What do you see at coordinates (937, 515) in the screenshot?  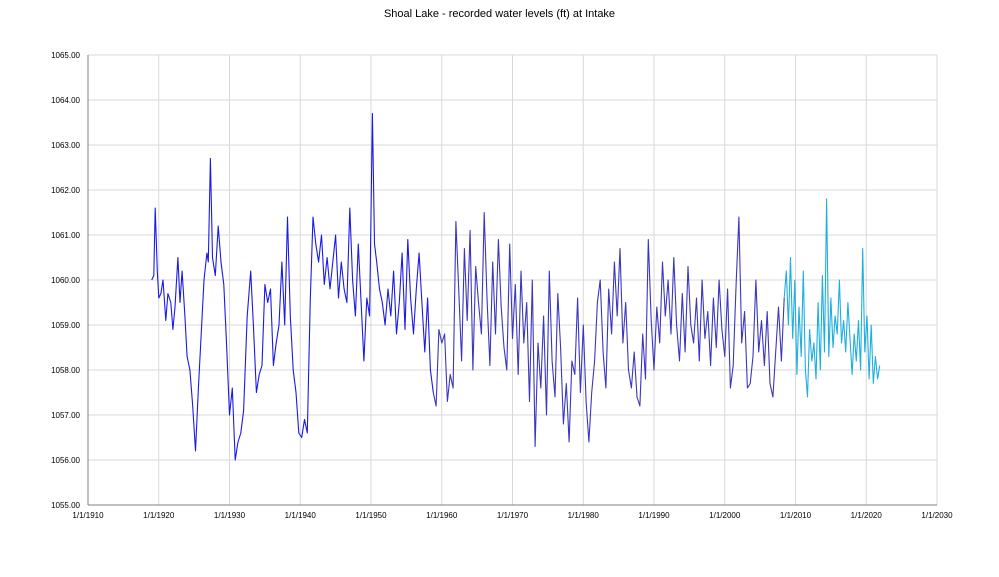 I see `x-tick-label: 1/1/2030` at bounding box center [937, 515].